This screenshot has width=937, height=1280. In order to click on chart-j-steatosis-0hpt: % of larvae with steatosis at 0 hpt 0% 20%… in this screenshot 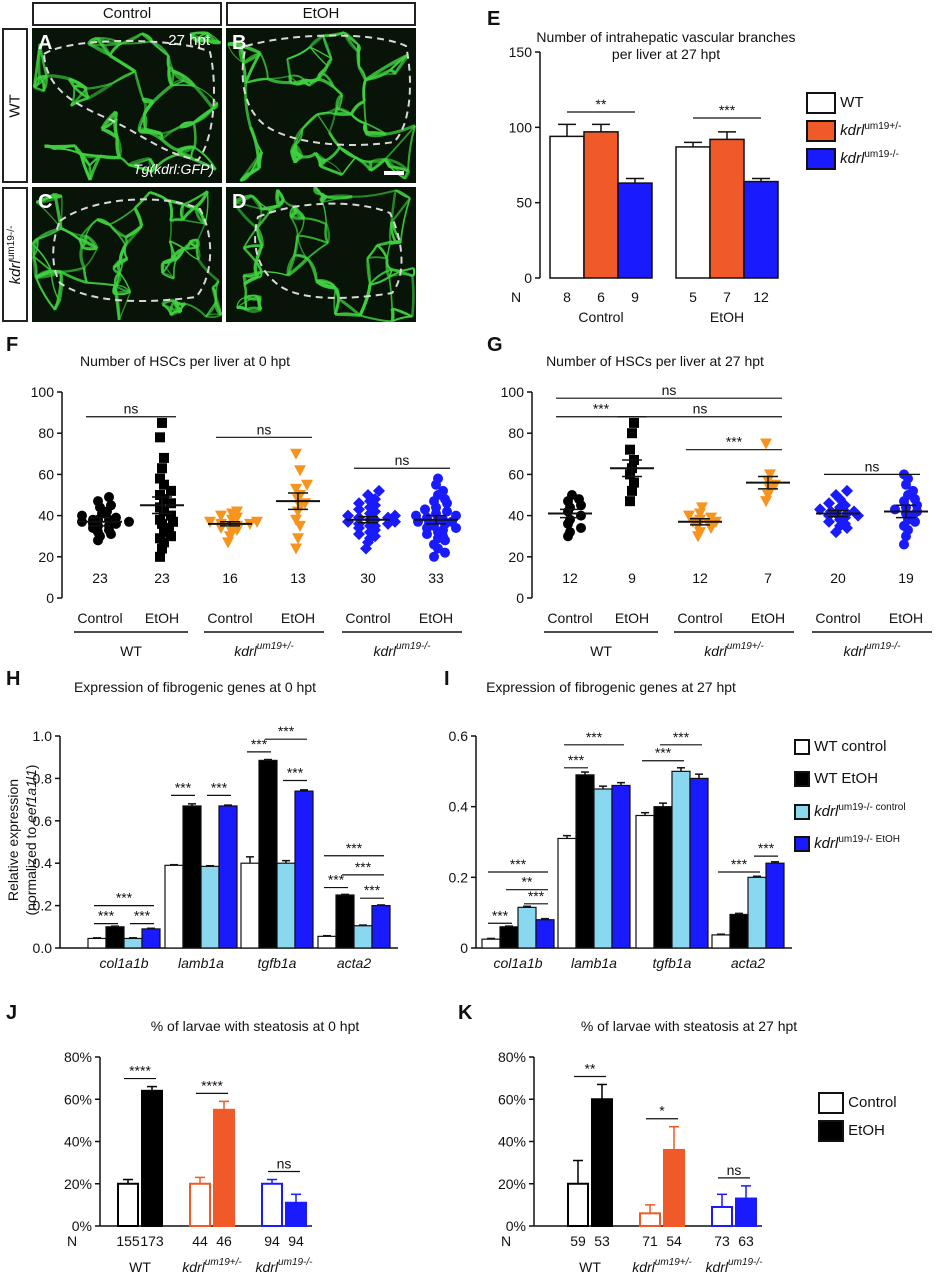, I will do `click(211, 1146)`.